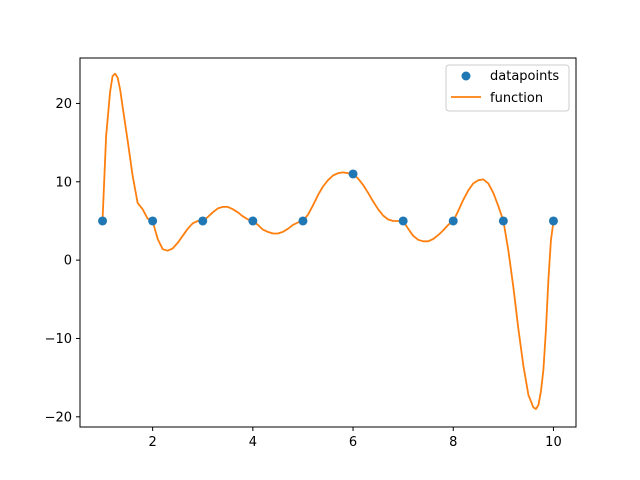 This screenshot has width=640, height=480. What do you see at coordinates (63, 104) in the screenshot?
I see `y-tick-label: 20` at bounding box center [63, 104].